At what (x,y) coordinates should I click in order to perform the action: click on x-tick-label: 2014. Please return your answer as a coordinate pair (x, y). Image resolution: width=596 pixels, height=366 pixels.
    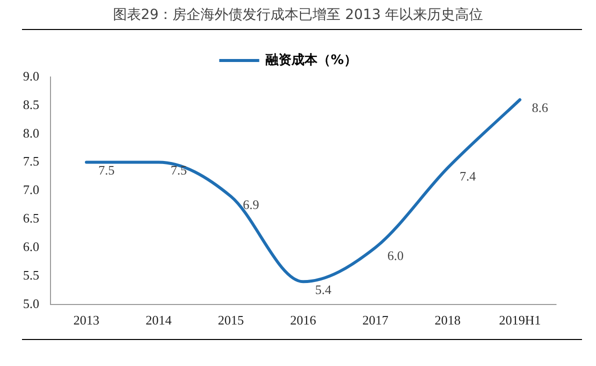
    Looking at the image, I should click on (159, 320).